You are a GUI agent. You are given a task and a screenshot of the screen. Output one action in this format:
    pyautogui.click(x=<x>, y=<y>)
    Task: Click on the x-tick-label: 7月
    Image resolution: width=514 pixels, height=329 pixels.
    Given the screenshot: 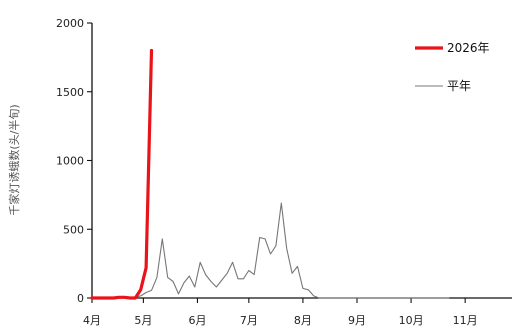 What is the action you would take?
    pyautogui.click(x=249, y=320)
    